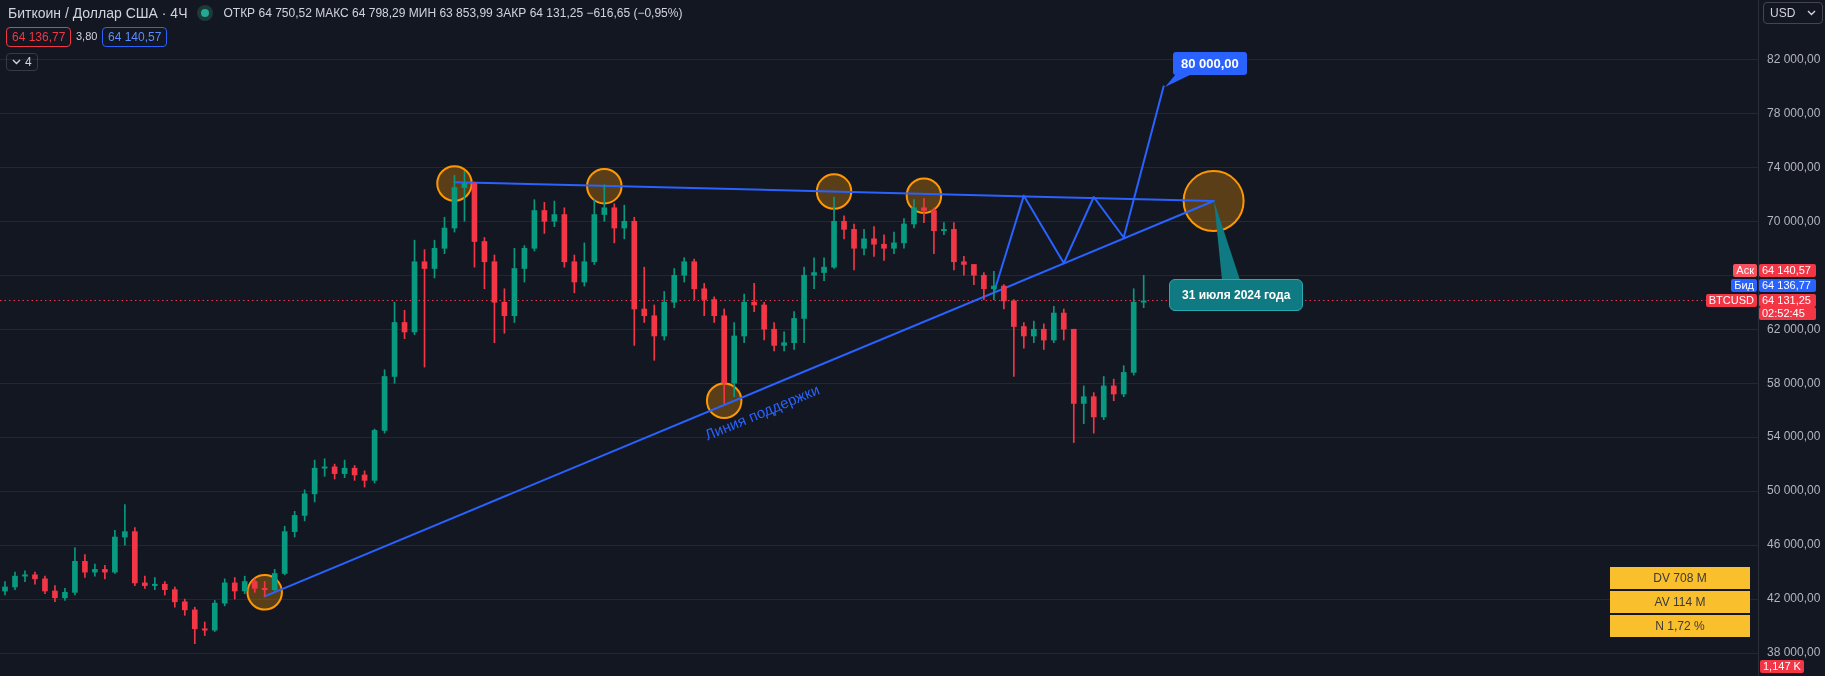 The height and width of the screenshot is (676, 1825). Describe the element at coordinates (39, 37) in the screenshot. I see `annotation: 64 136,77` at that location.